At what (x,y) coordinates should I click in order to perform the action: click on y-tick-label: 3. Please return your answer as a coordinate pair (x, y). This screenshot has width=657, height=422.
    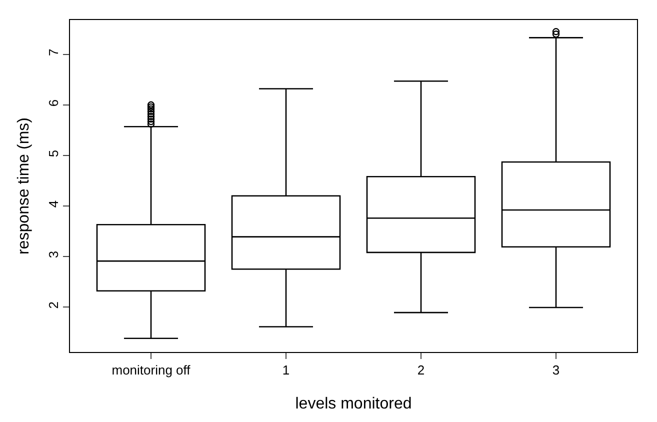
    Looking at the image, I should click on (53, 254).